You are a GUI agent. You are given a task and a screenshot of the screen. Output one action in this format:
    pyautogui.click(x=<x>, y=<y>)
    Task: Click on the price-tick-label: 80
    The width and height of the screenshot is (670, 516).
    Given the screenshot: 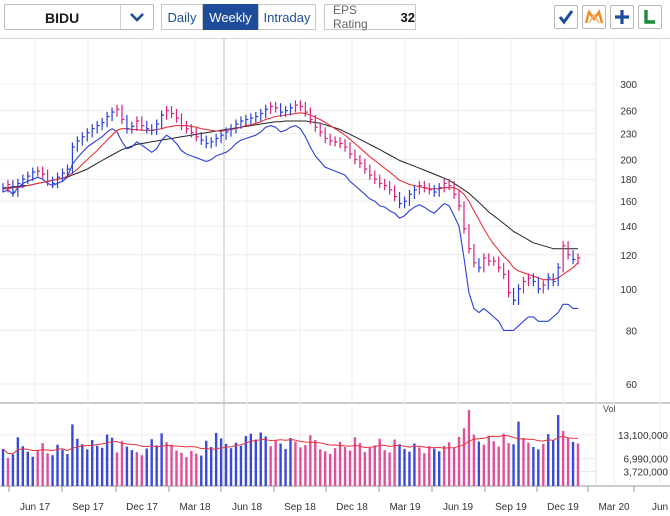 What is the action you would take?
    pyautogui.click(x=632, y=331)
    